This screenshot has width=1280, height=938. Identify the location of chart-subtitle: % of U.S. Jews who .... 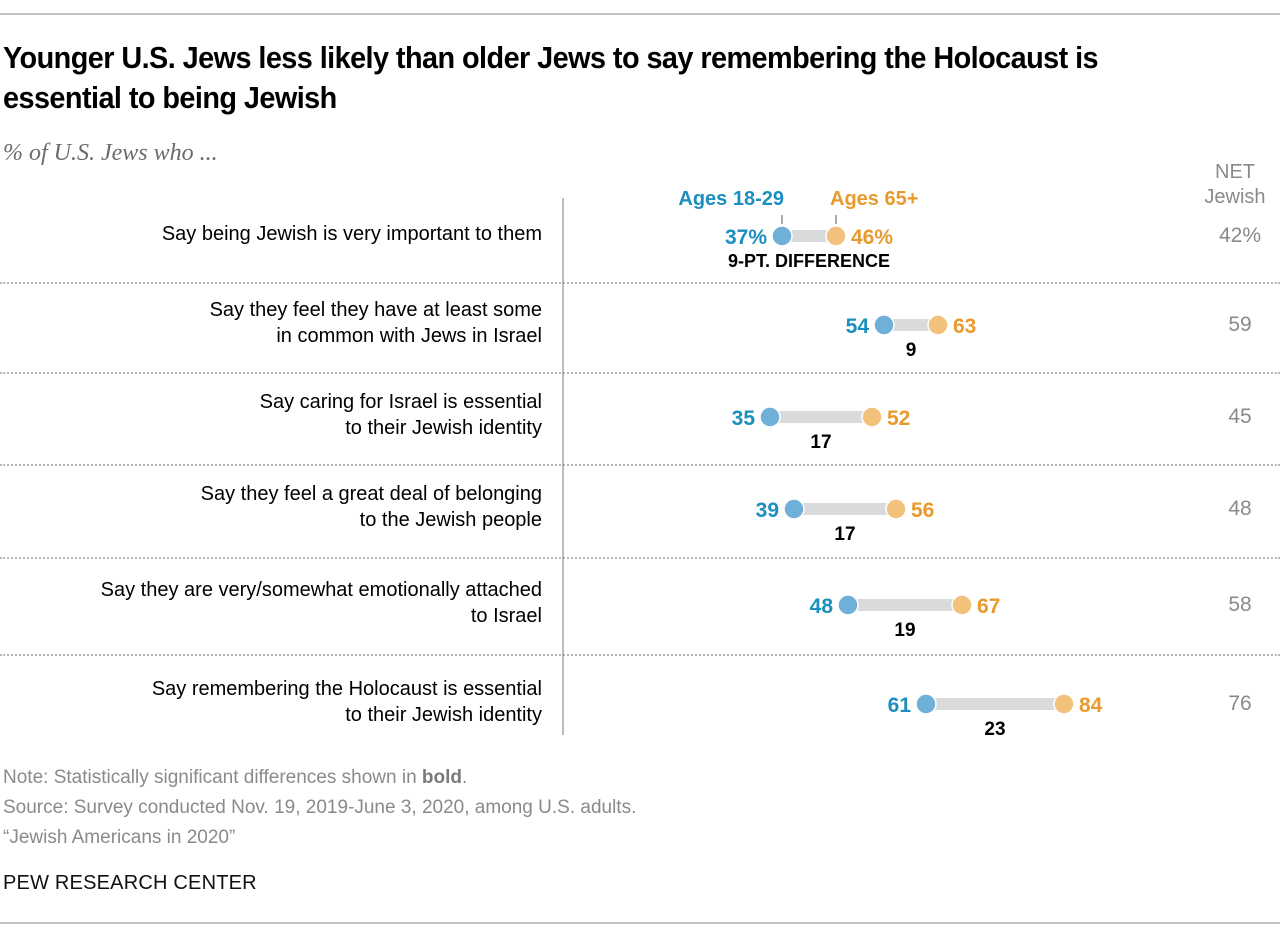
(110, 153).